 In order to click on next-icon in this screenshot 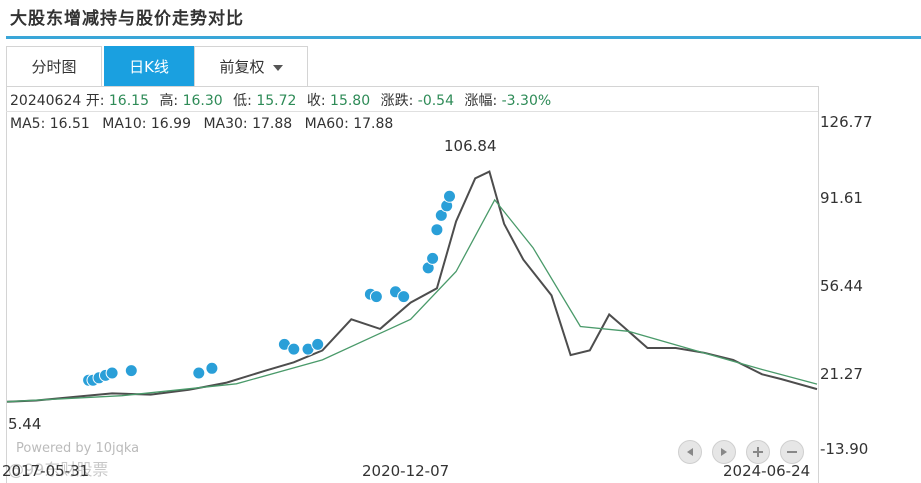, I will do `click(724, 452)`.